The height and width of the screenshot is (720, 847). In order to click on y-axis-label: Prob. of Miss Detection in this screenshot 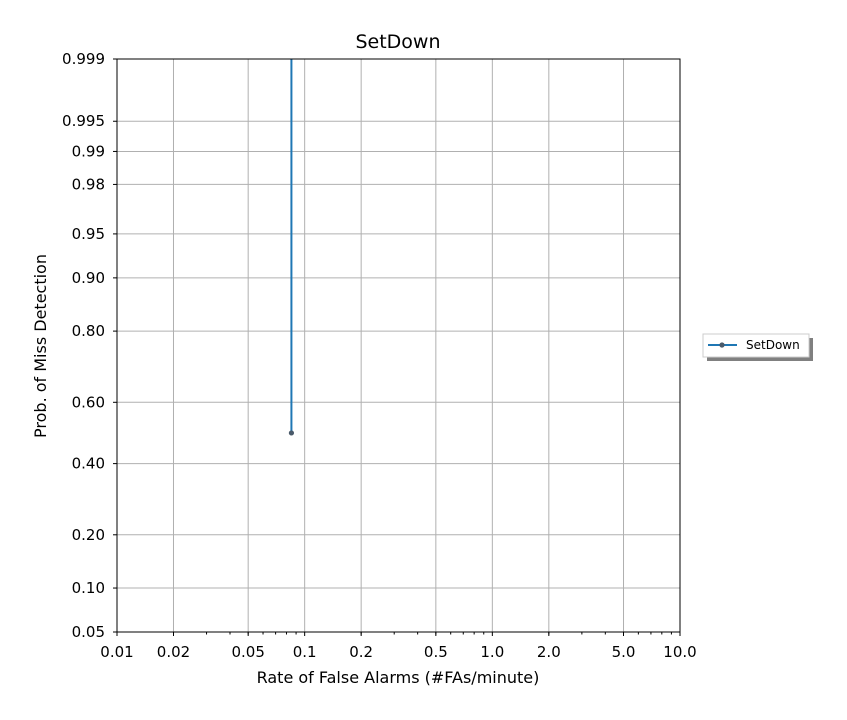, I will do `click(40, 346)`.